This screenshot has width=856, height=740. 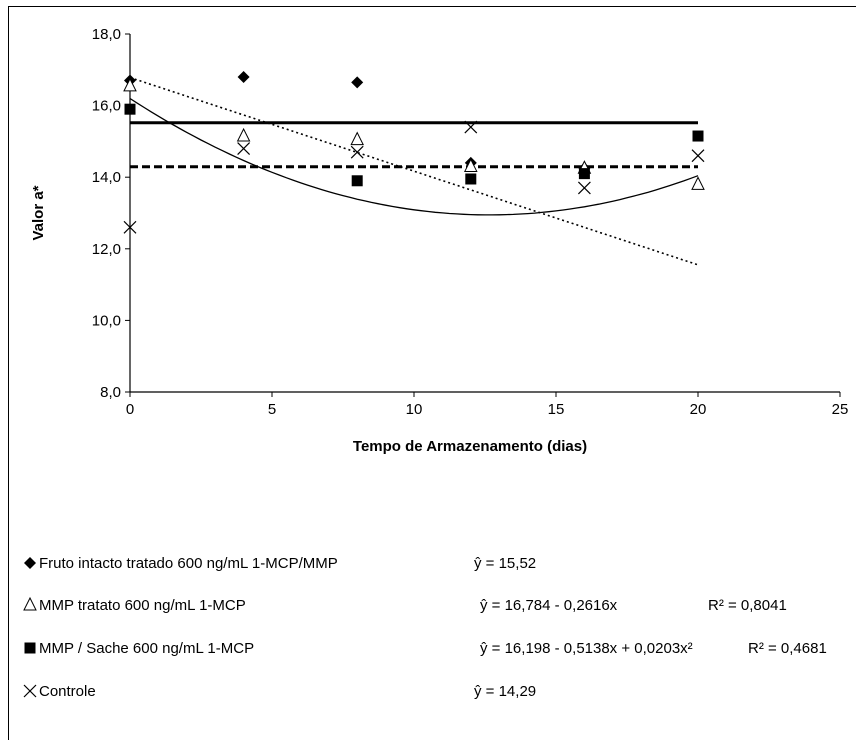 What do you see at coordinates (556, 409) in the screenshot?
I see `x-tick-label: 15` at bounding box center [556, 409].